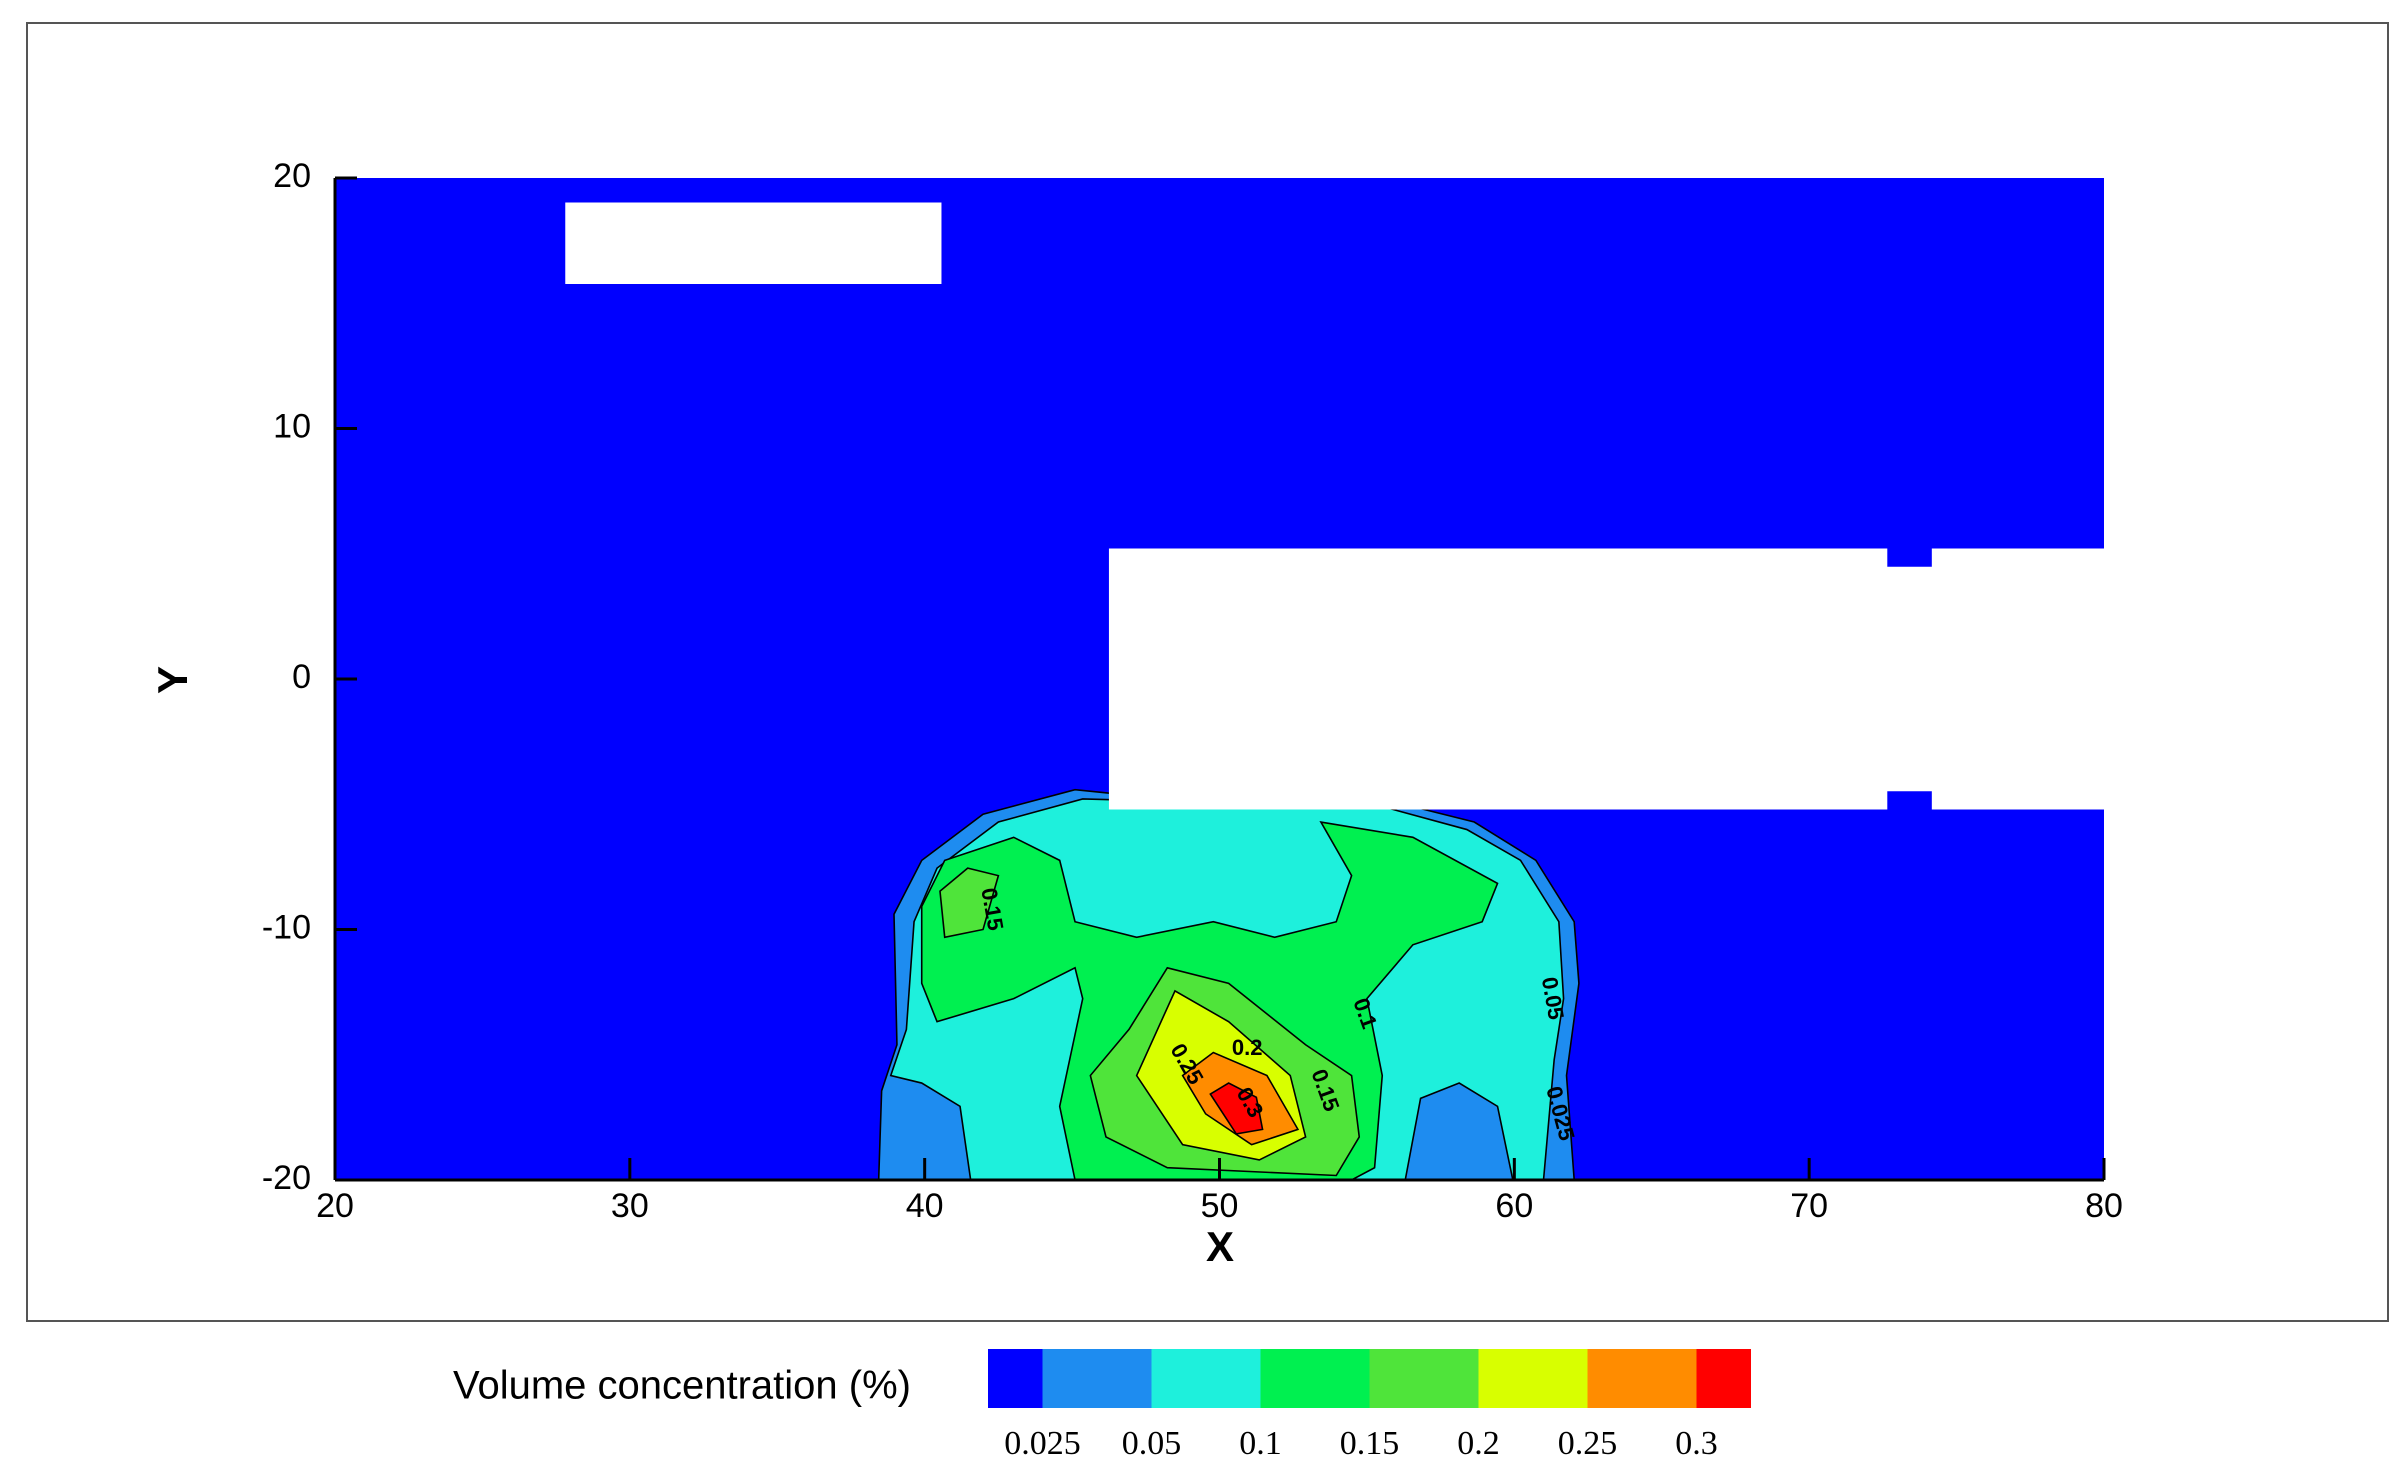  I want to click on y-tick-label: 20, so click(292, 176).